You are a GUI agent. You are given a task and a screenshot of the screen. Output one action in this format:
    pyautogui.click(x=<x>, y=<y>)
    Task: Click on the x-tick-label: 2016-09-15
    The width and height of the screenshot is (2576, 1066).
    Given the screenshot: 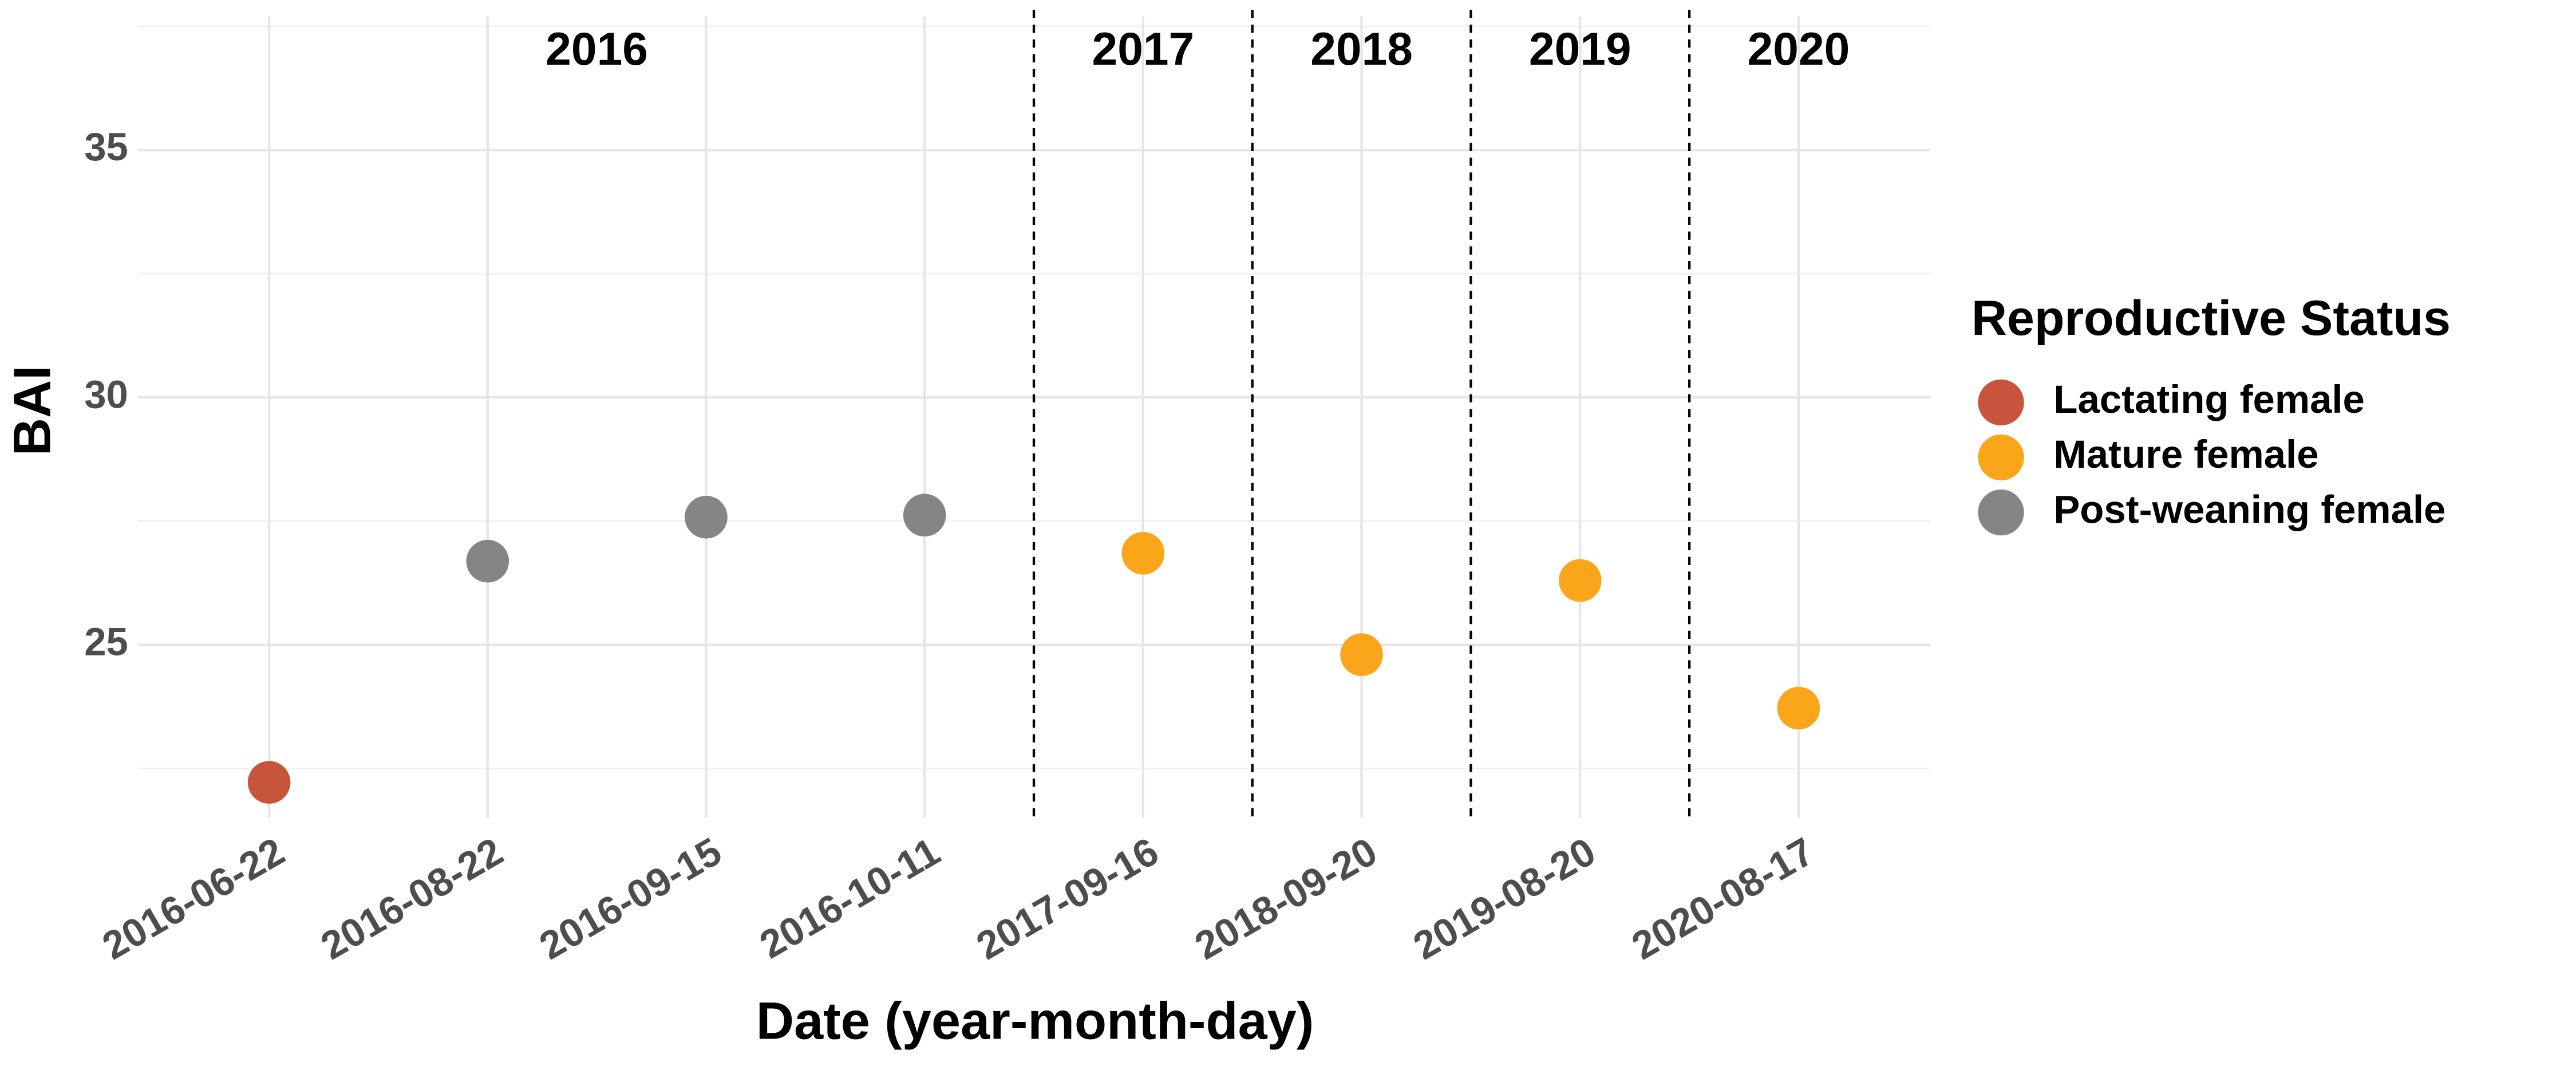 What is the action you would take?
    pyautogui.click(x=630, y=898)
    